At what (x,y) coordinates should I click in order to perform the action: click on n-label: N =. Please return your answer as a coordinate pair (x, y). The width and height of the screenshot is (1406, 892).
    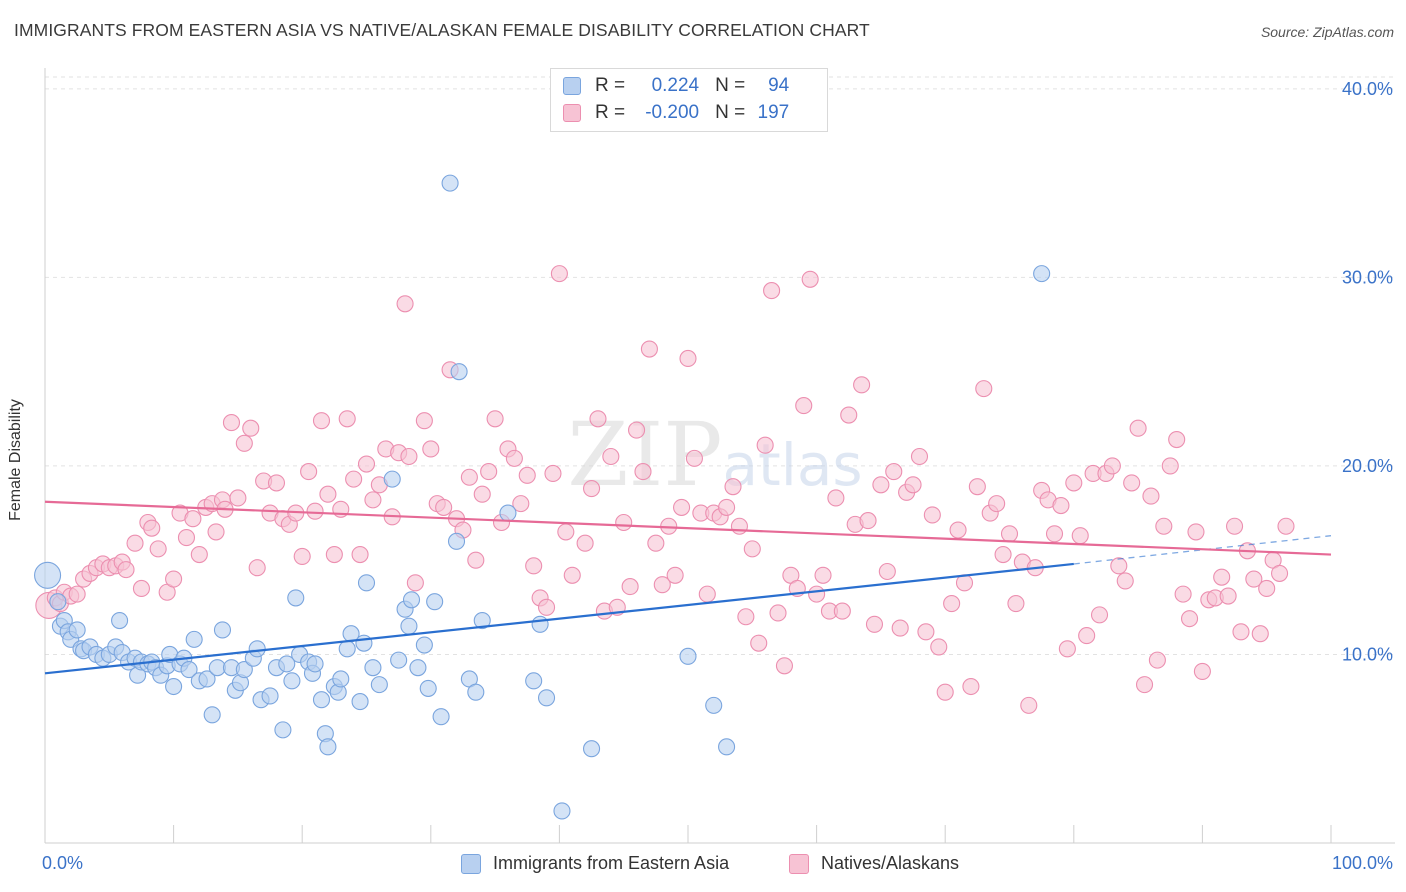
    Looking at the image, I should click on (730, 112).